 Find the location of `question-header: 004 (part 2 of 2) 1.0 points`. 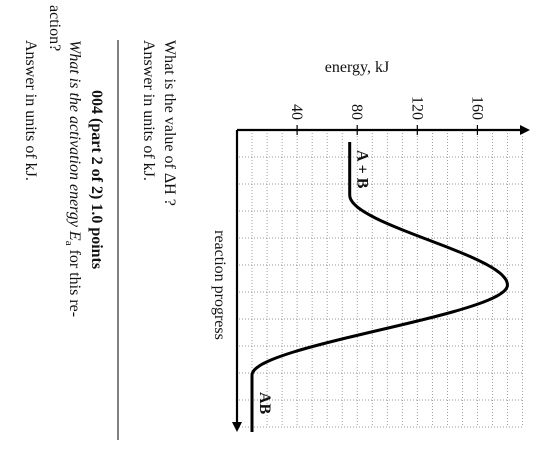

question-header: 004 (part 2 of 2) 1.0 points is located at coordinates (96, 179).